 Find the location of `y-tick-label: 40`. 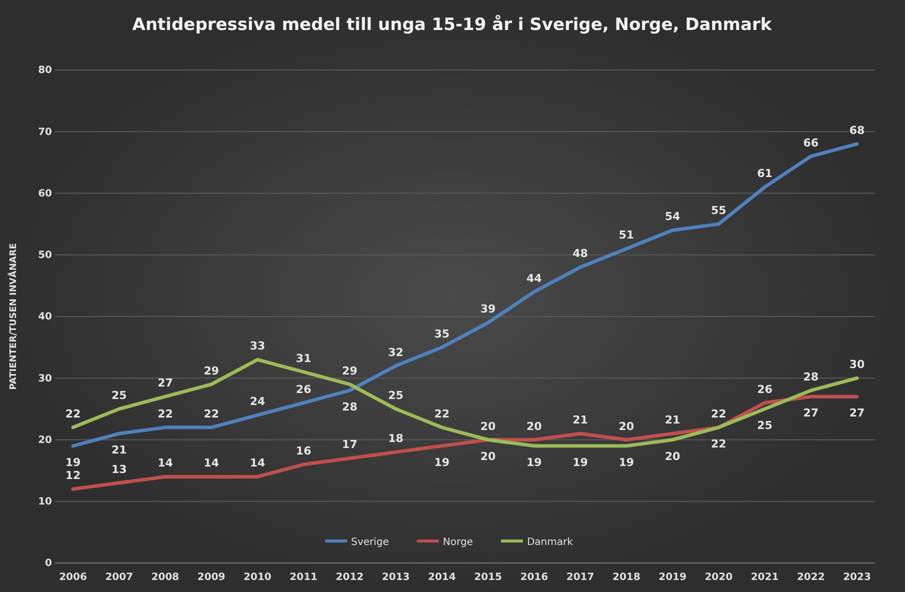

y-tick-label: 40 is located at coordinates (45, 317).